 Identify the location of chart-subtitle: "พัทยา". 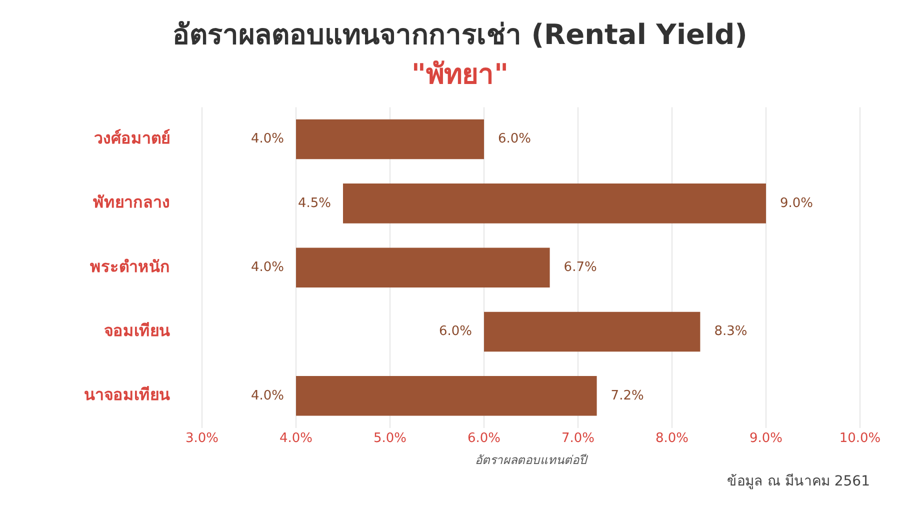
(460, 74).